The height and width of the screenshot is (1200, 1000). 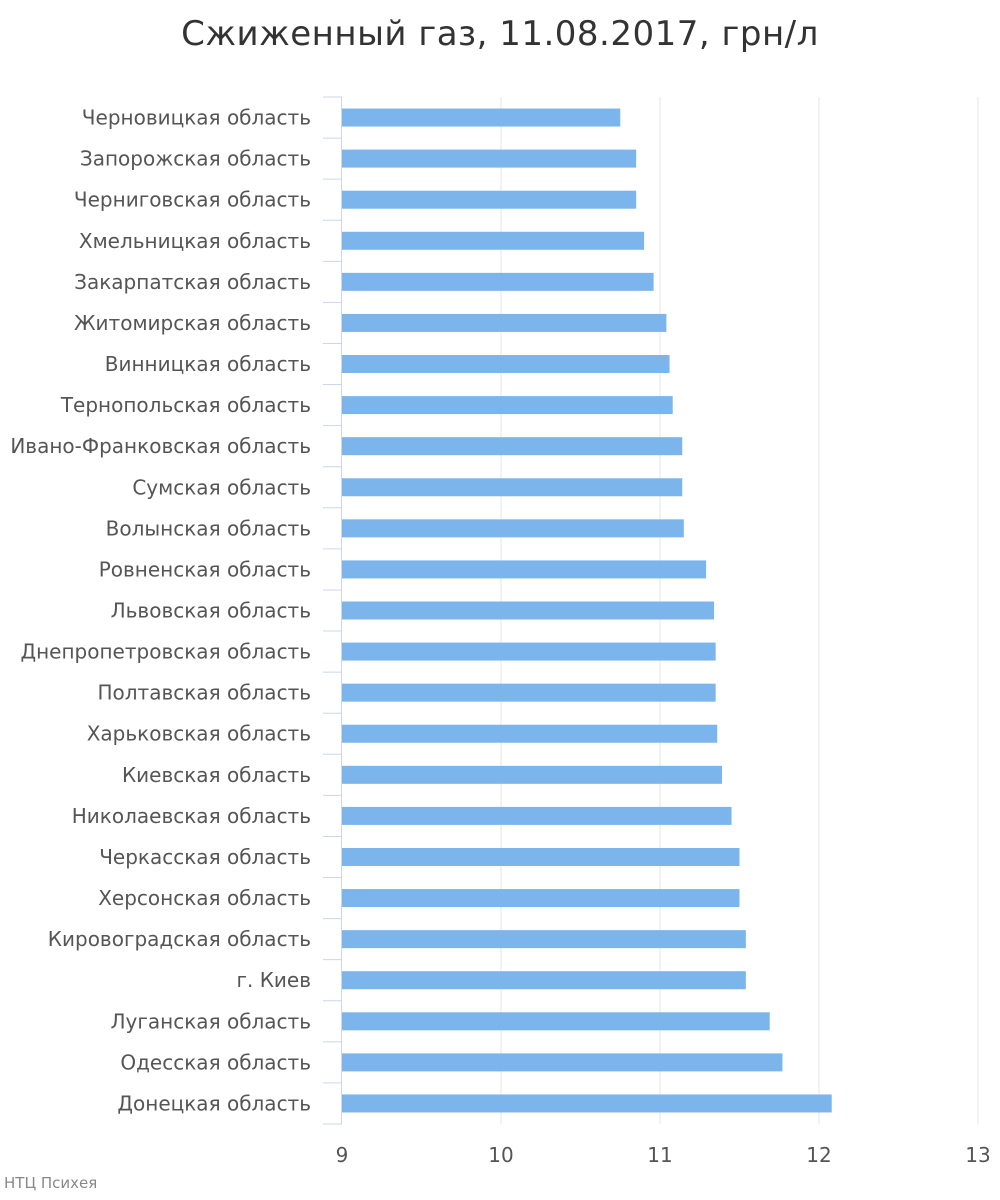 What do you see at coordinates (196, 118) in the screenshot?
I see `category-label: Черновицкая область` at bounding box center [196, 118].